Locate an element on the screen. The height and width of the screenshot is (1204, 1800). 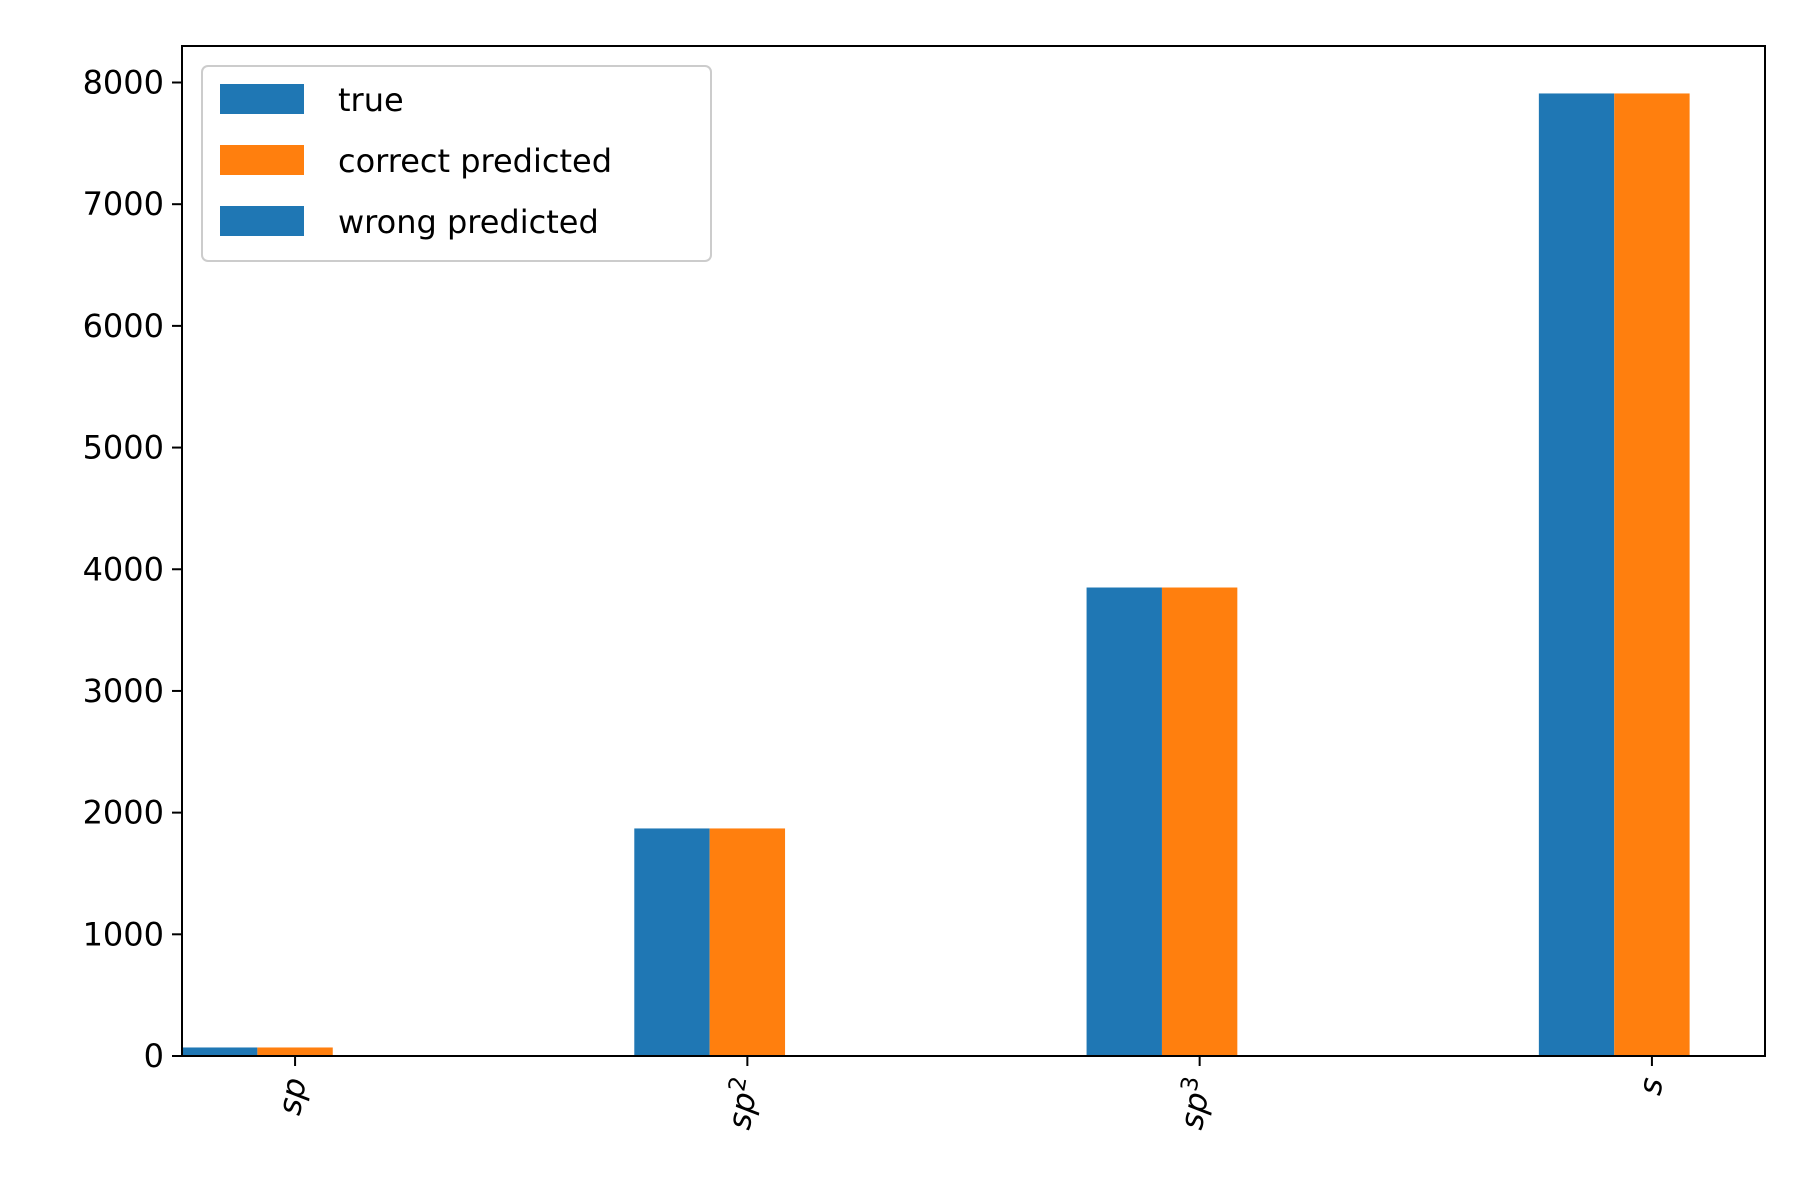
legend-label: correct predicted is located at coordinates (475, 161).